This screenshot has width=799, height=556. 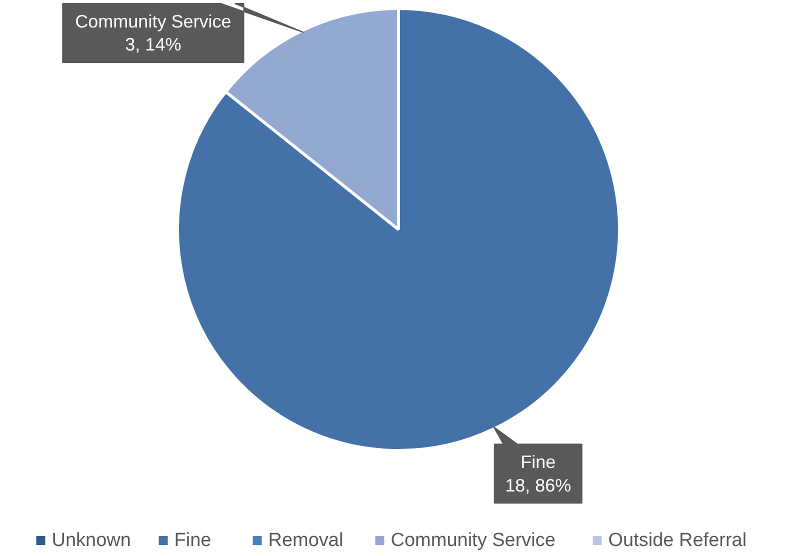 I want to click on legend-label: Outside Referral, so click(x=677, y=540).